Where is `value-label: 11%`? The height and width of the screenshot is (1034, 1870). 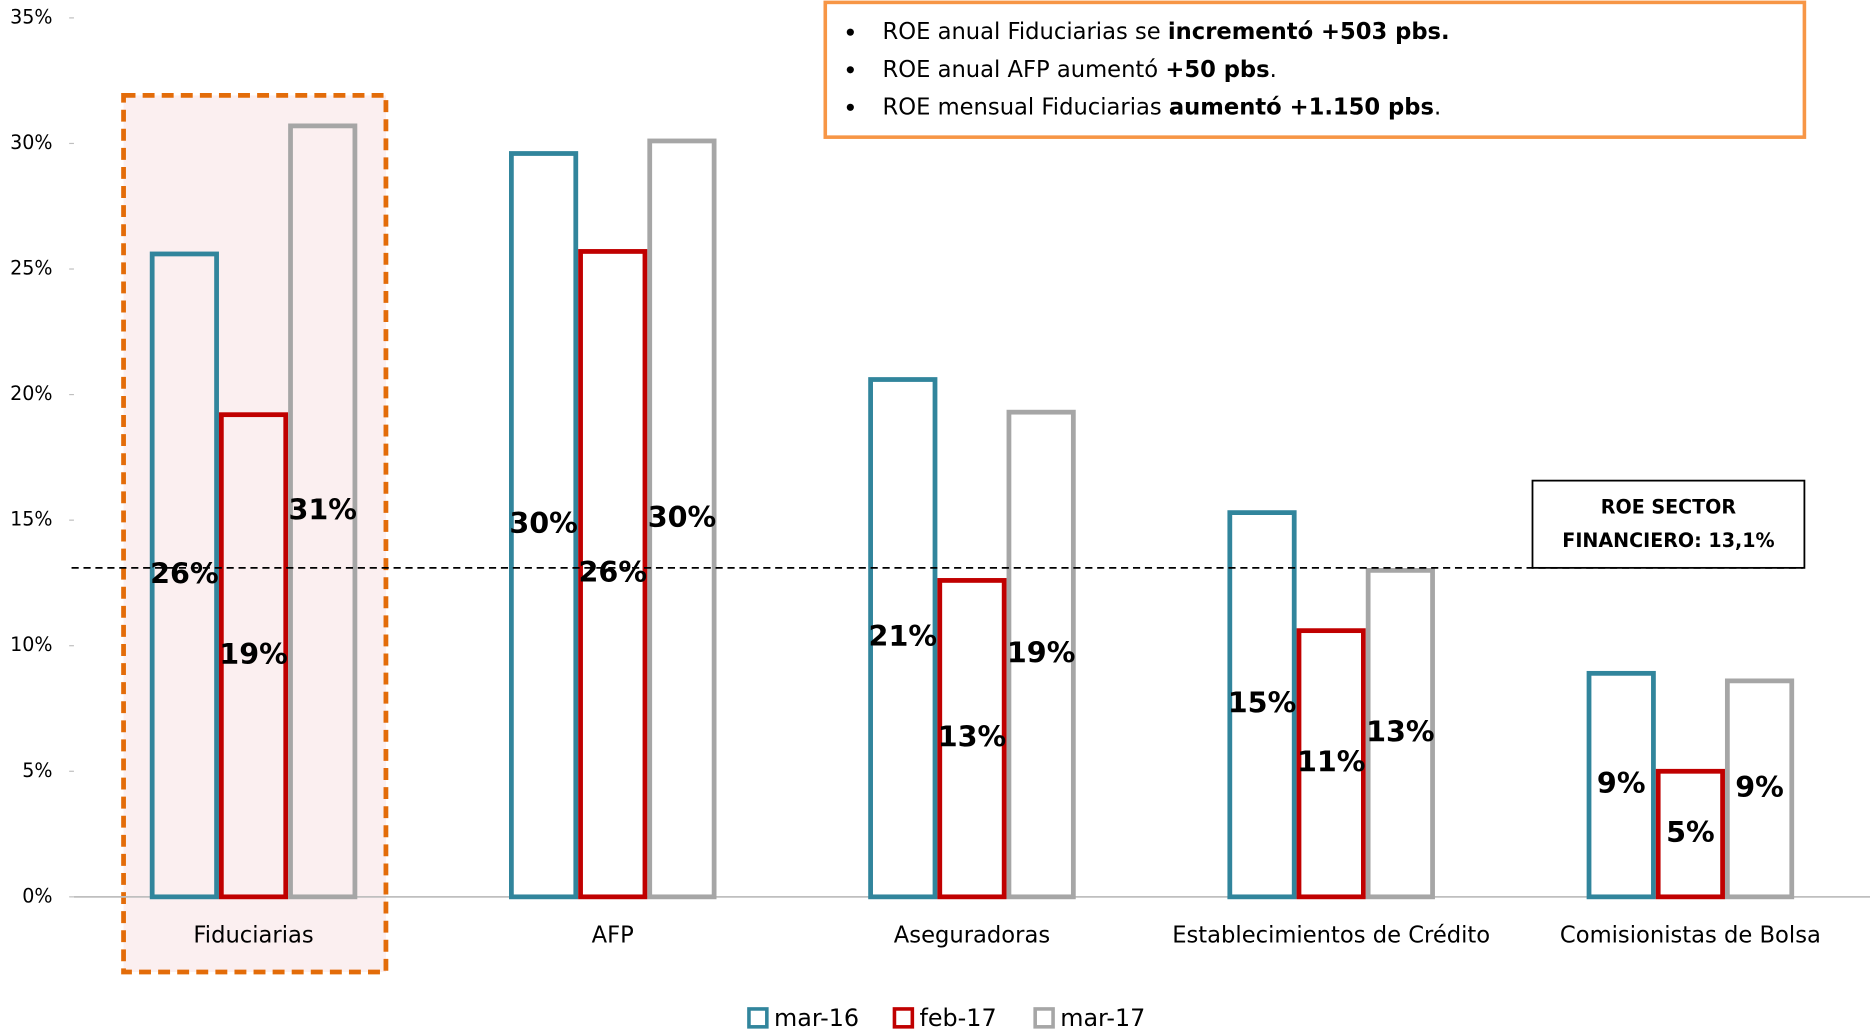
value-label: 11% is located at coordinates (1331, 762).